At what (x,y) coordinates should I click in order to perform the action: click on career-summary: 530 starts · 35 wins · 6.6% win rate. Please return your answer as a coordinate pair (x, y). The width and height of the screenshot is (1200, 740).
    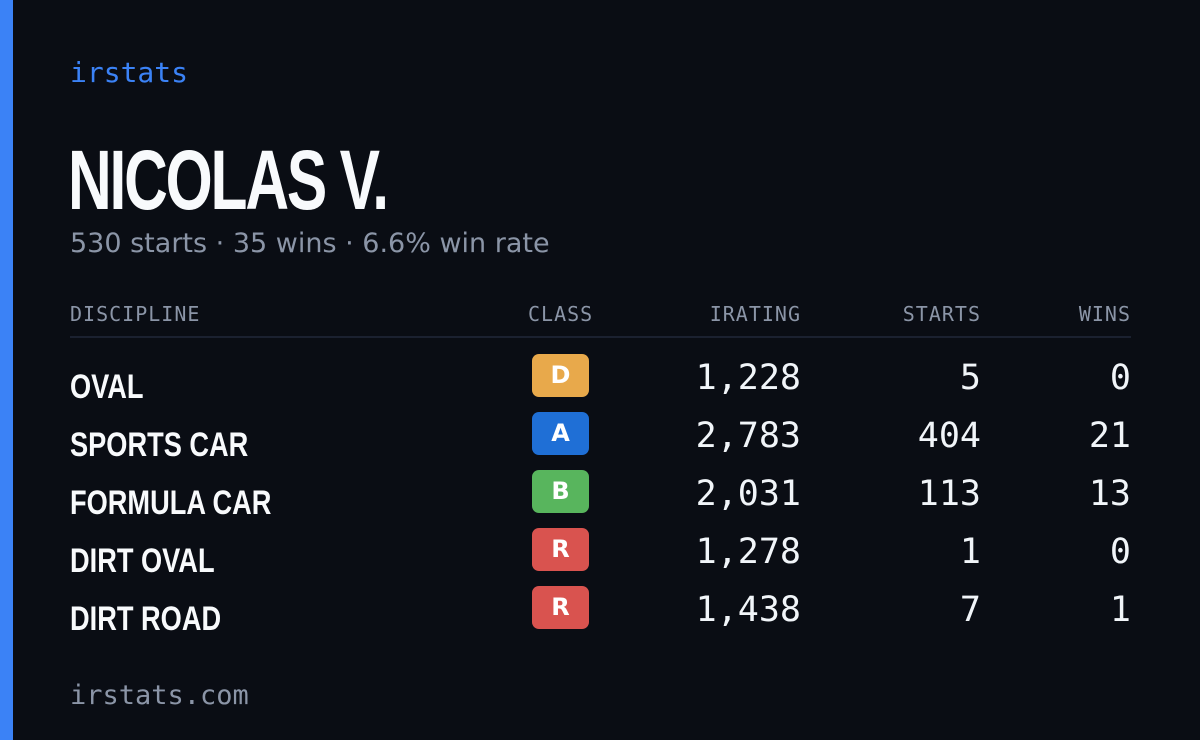
    Looking at the image, I should click on (310, 243).